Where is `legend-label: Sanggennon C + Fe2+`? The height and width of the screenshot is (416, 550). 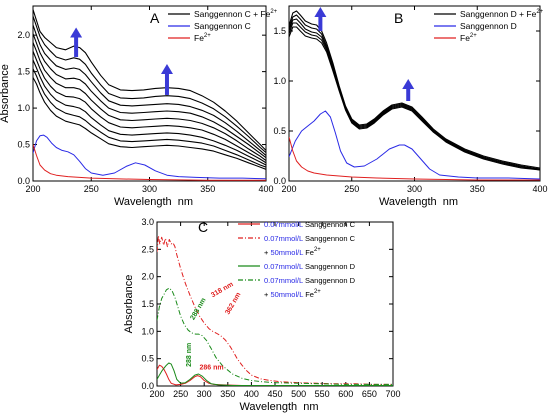
legend-label: Sanggennon C + Fe2+ is located at coordinates (236, 14).